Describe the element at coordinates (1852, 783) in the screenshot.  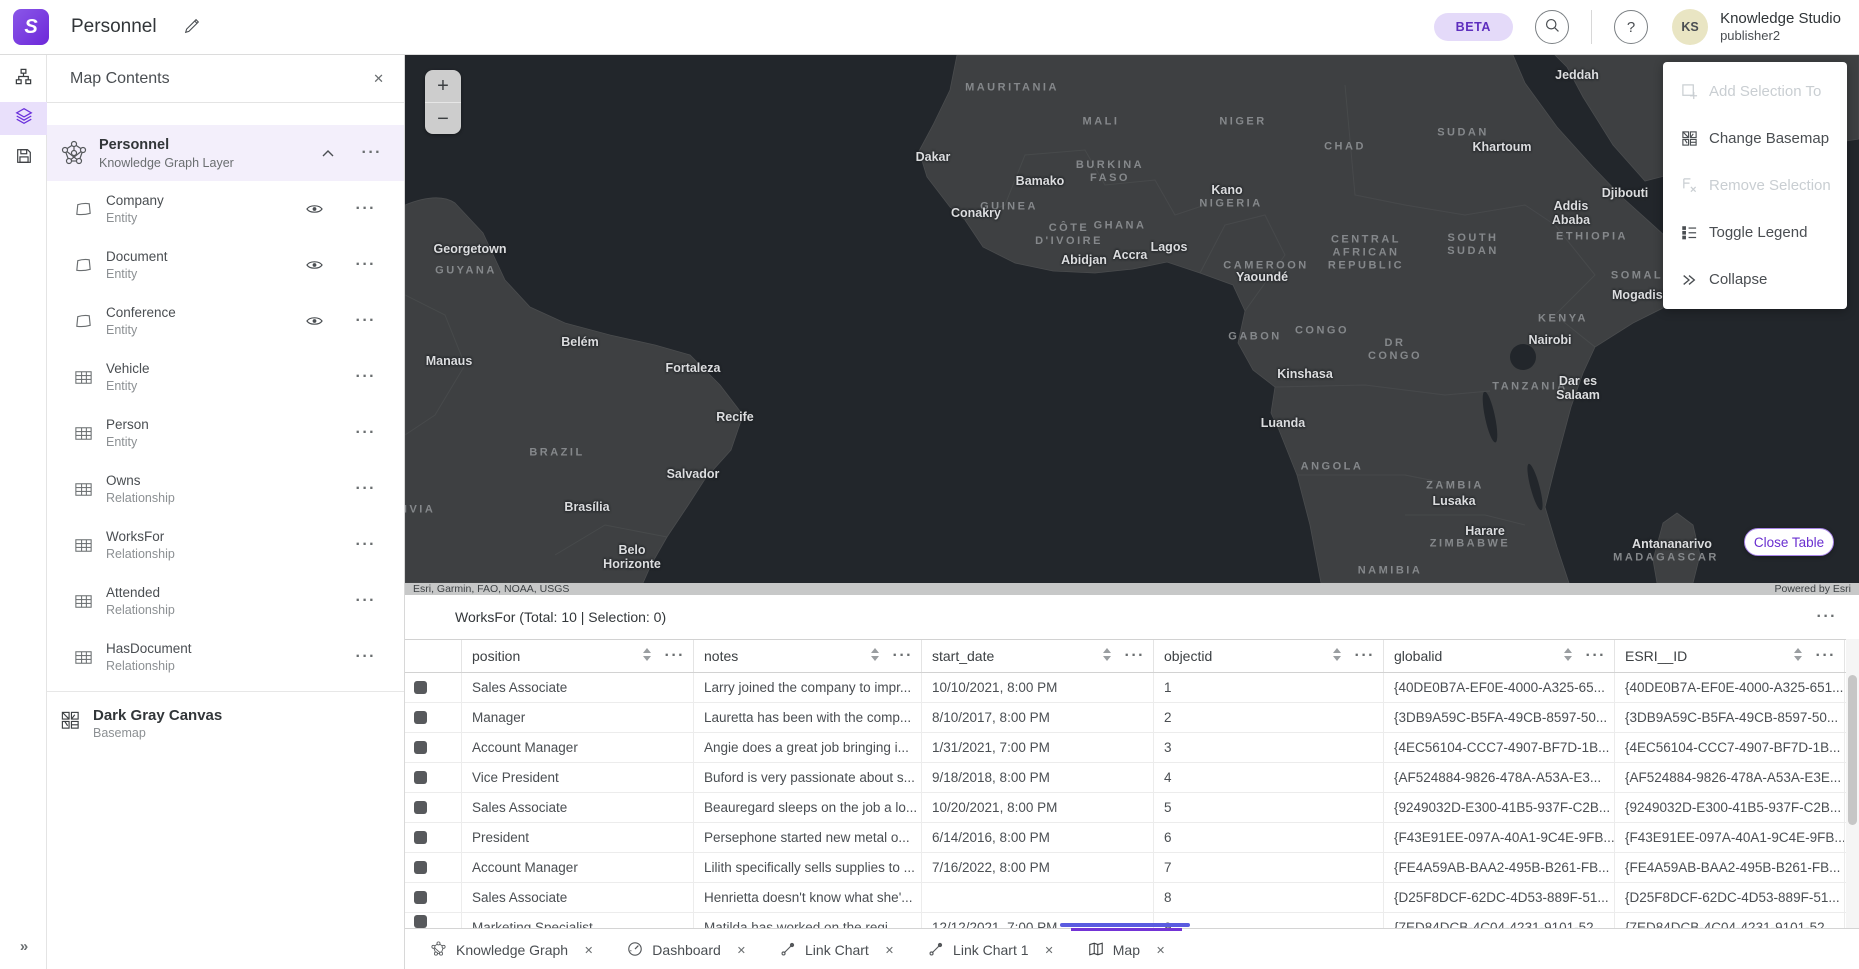
I see `table-vertical-scrollbar` at that location.